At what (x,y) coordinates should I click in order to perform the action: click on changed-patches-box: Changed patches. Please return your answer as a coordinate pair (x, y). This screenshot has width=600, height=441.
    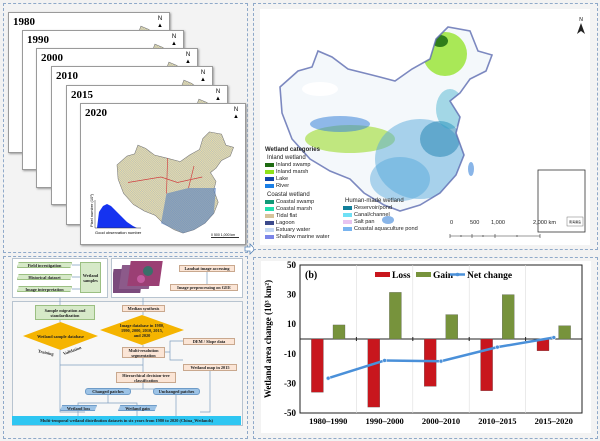
    Looking at the image, I should click on (108, 391).